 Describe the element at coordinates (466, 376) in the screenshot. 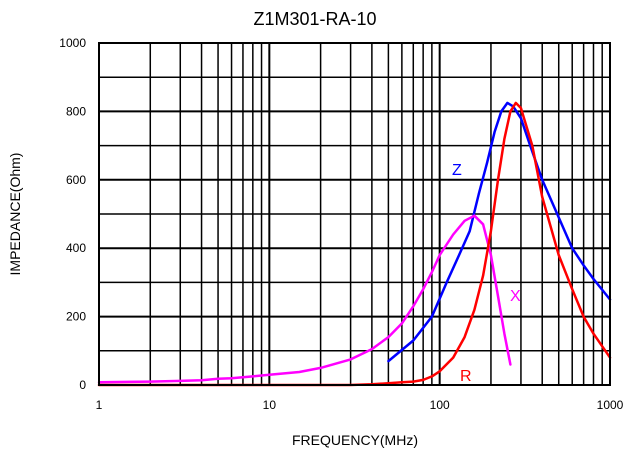

I see `series-label-r: R` at that location.